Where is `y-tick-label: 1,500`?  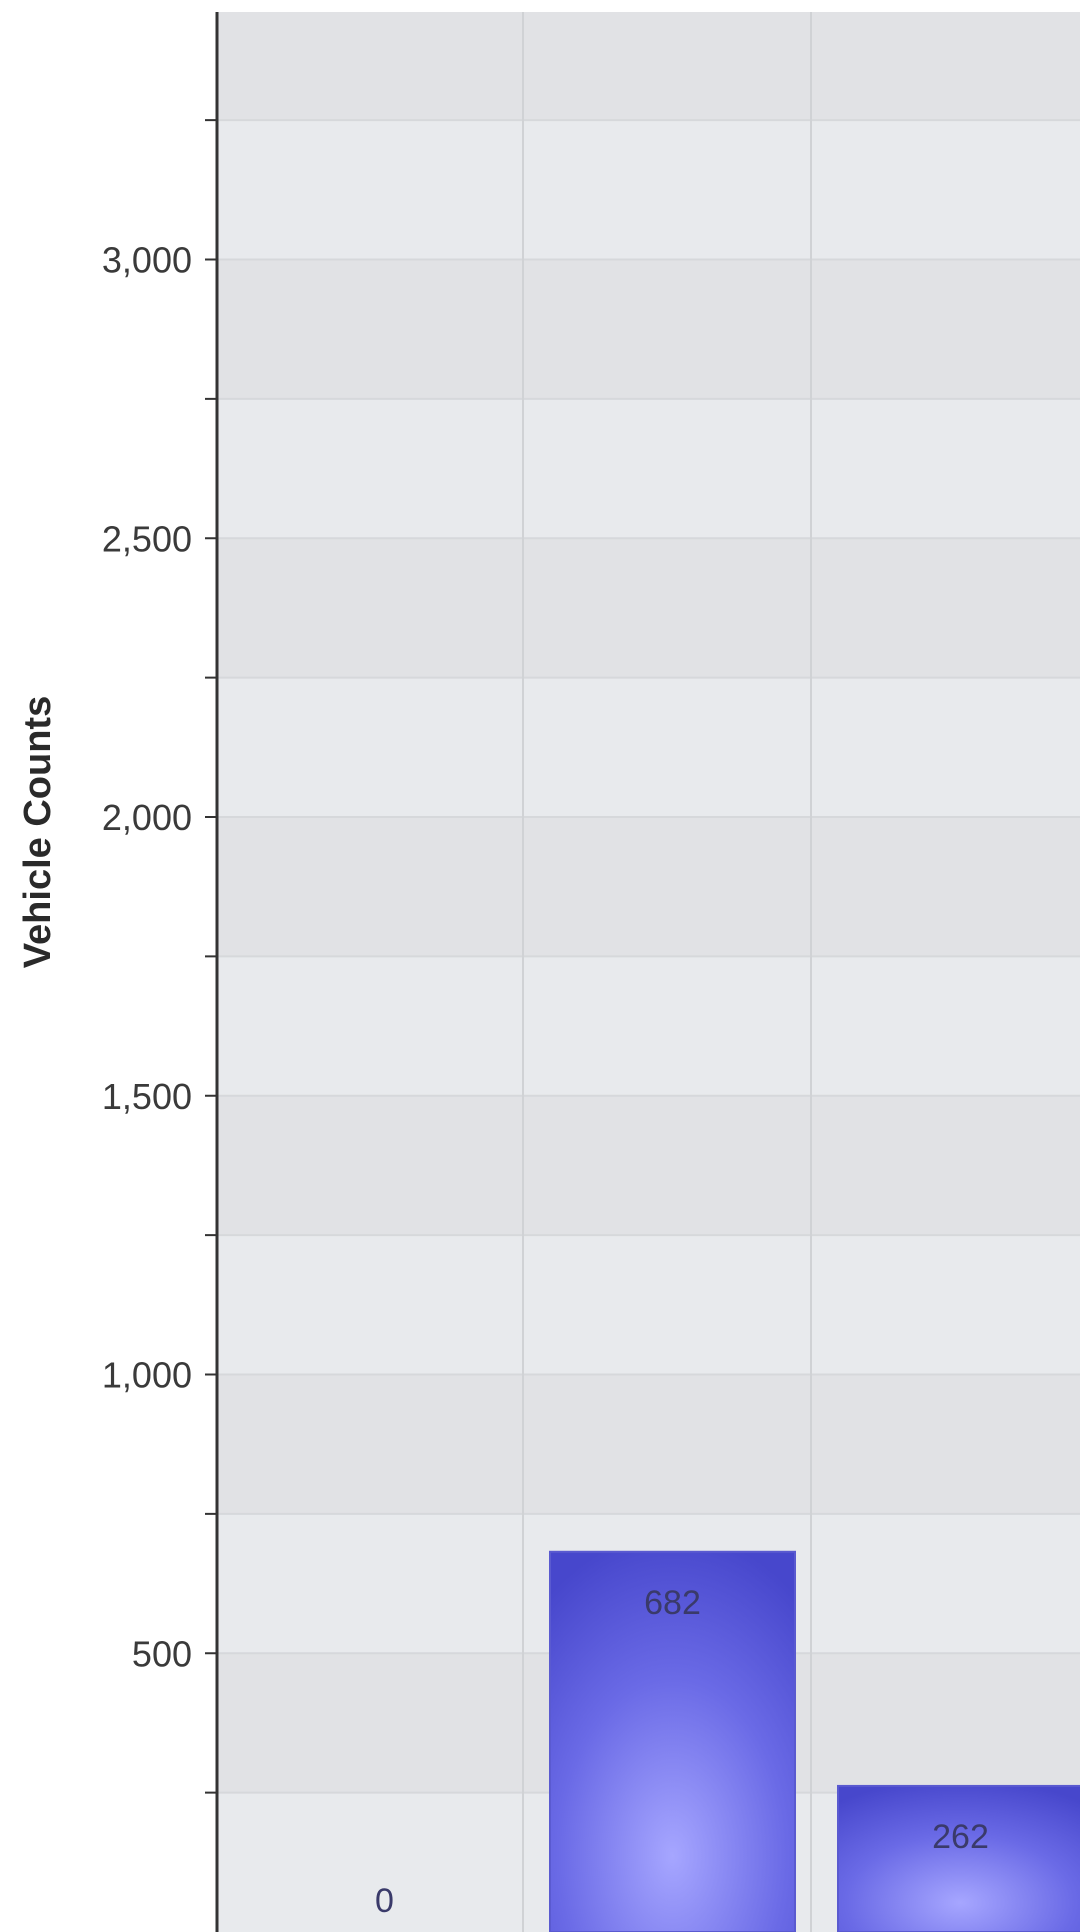 y-tick-label: 1,500 is located at coordinates (147, 1096).